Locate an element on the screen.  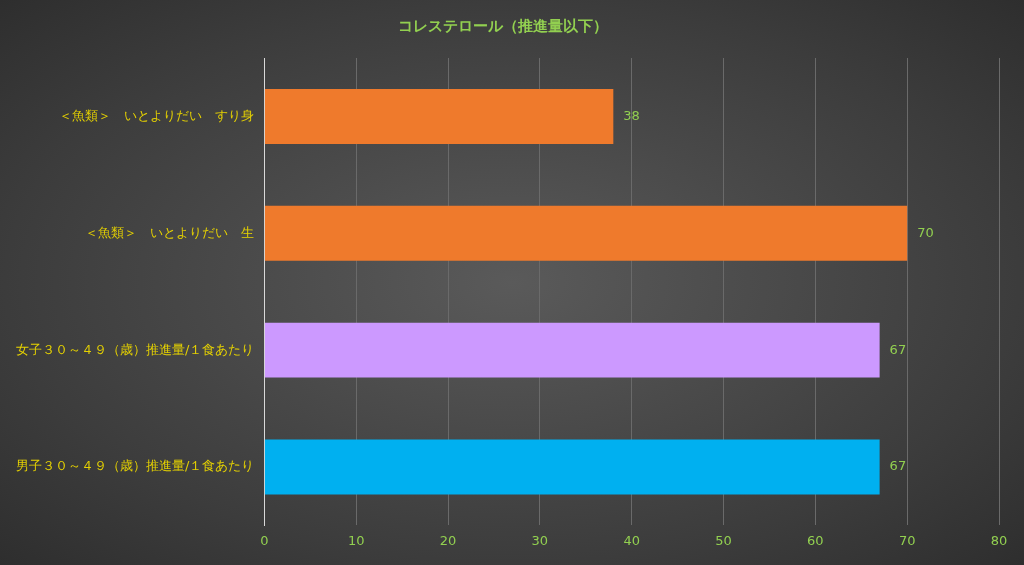
x-tick-label: 40 is located at coordinates (631, 540).